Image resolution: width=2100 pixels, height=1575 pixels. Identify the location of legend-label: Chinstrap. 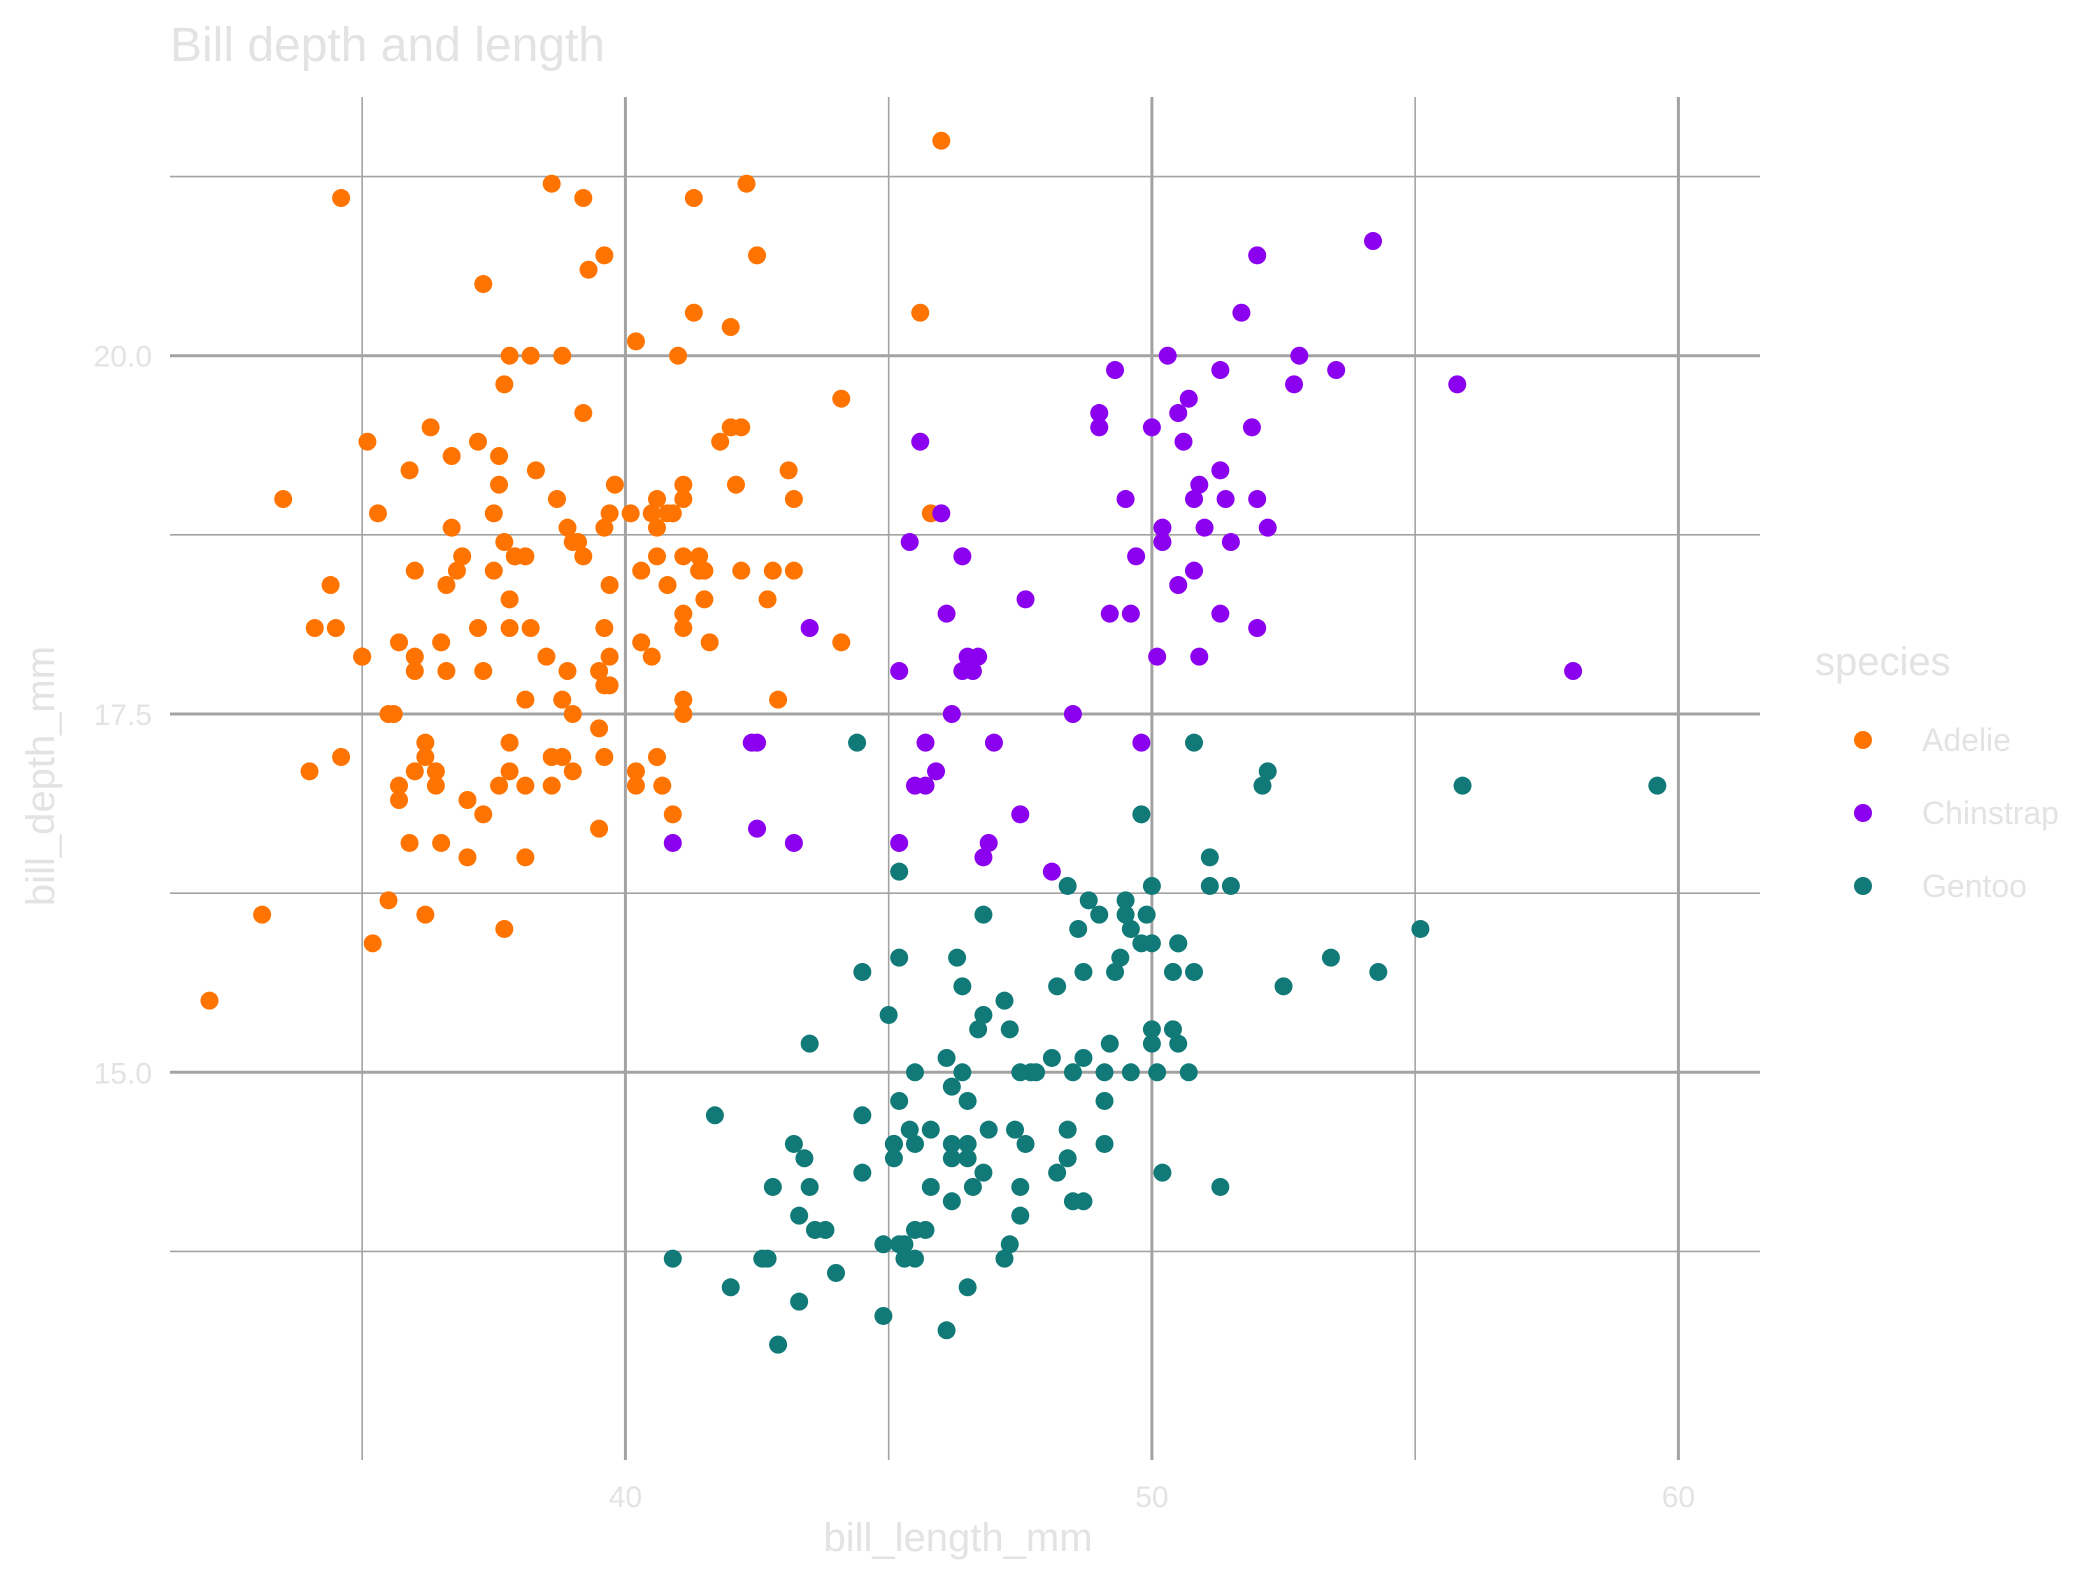
(1990, 813).